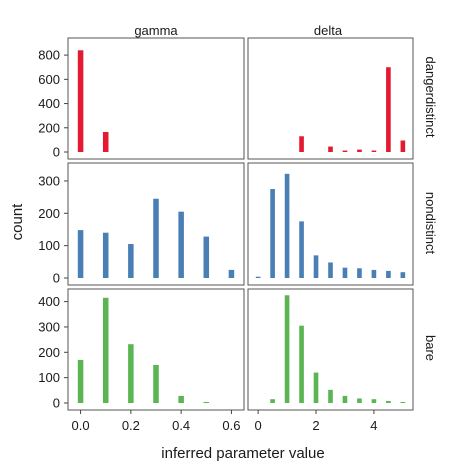 The width and height of the screenshot is (462, 464). I want to click on panel-nondistinct-gamma, so click(156, 238).